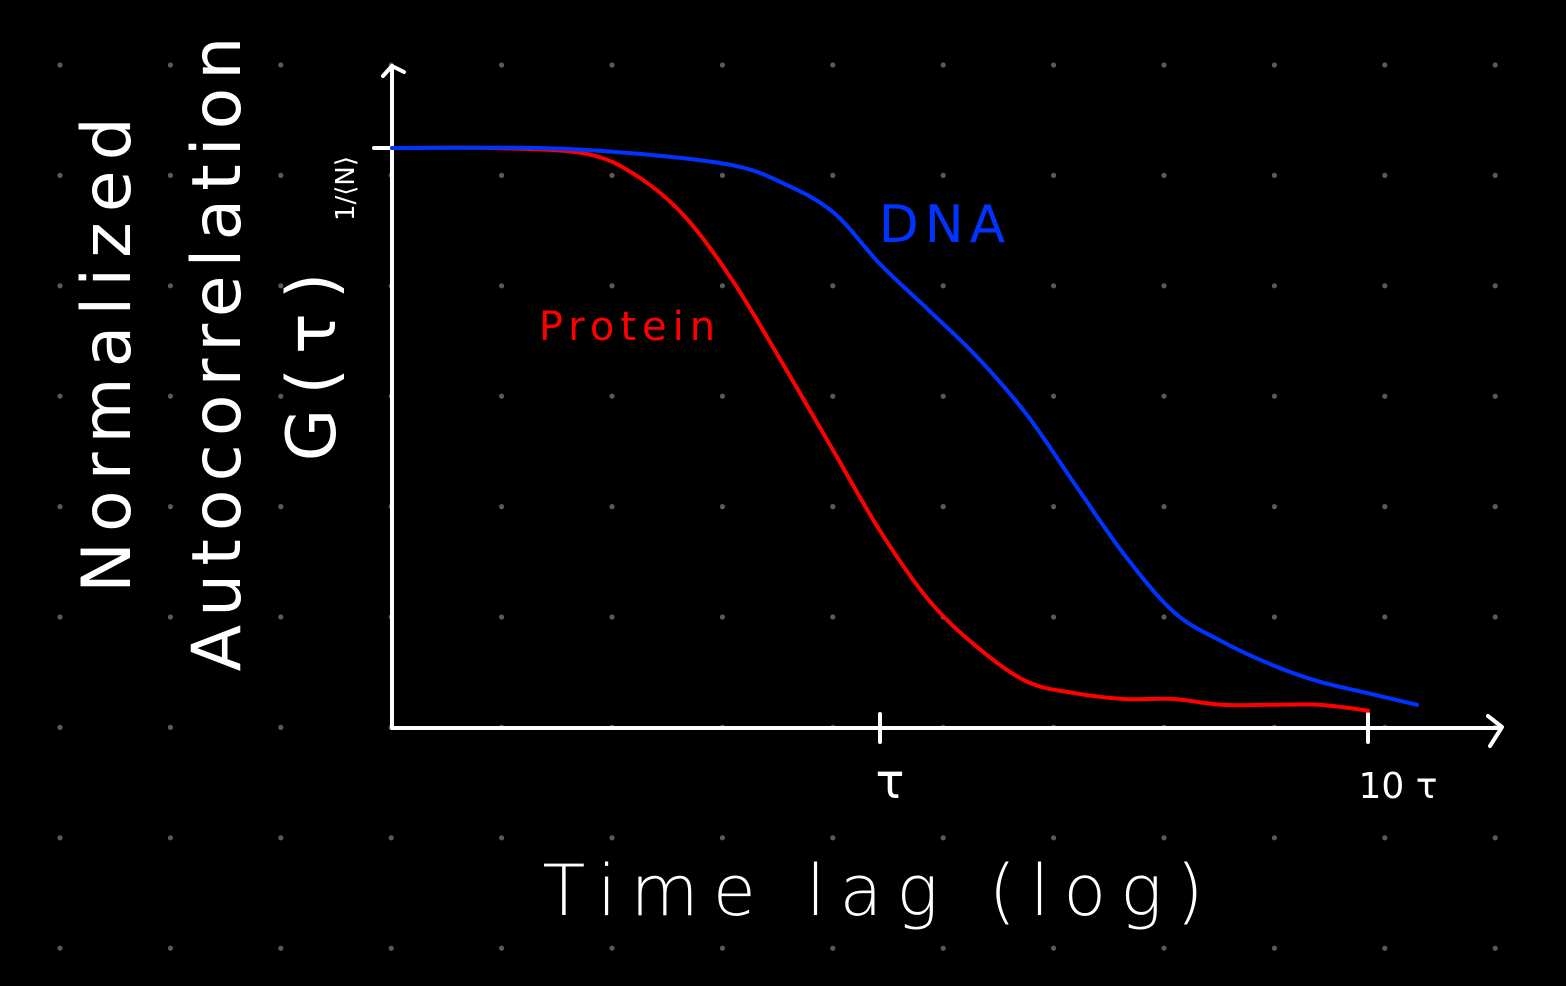  What do you see at coordinates (775, 272) in the screenshot?
I see `series-labels: Protein DNA` at bounding box center [775, 272].